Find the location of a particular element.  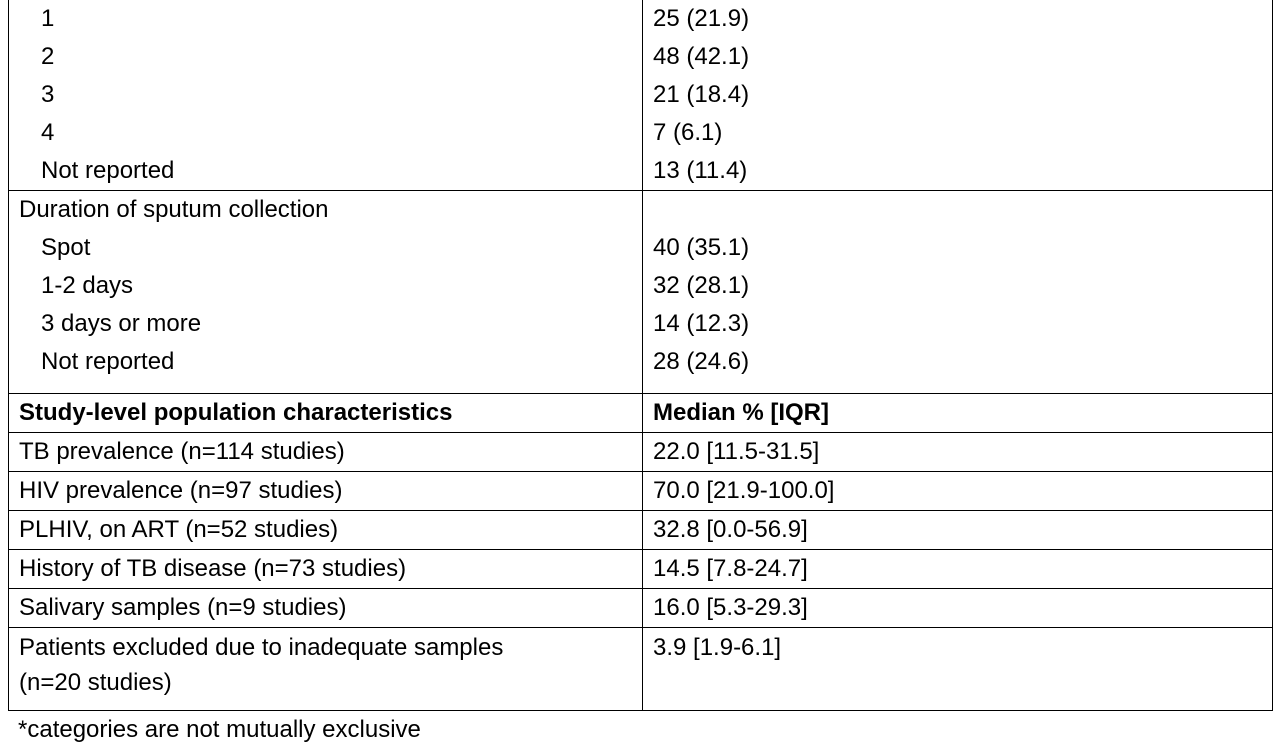

blank-line is located at coordinates (957, 210).